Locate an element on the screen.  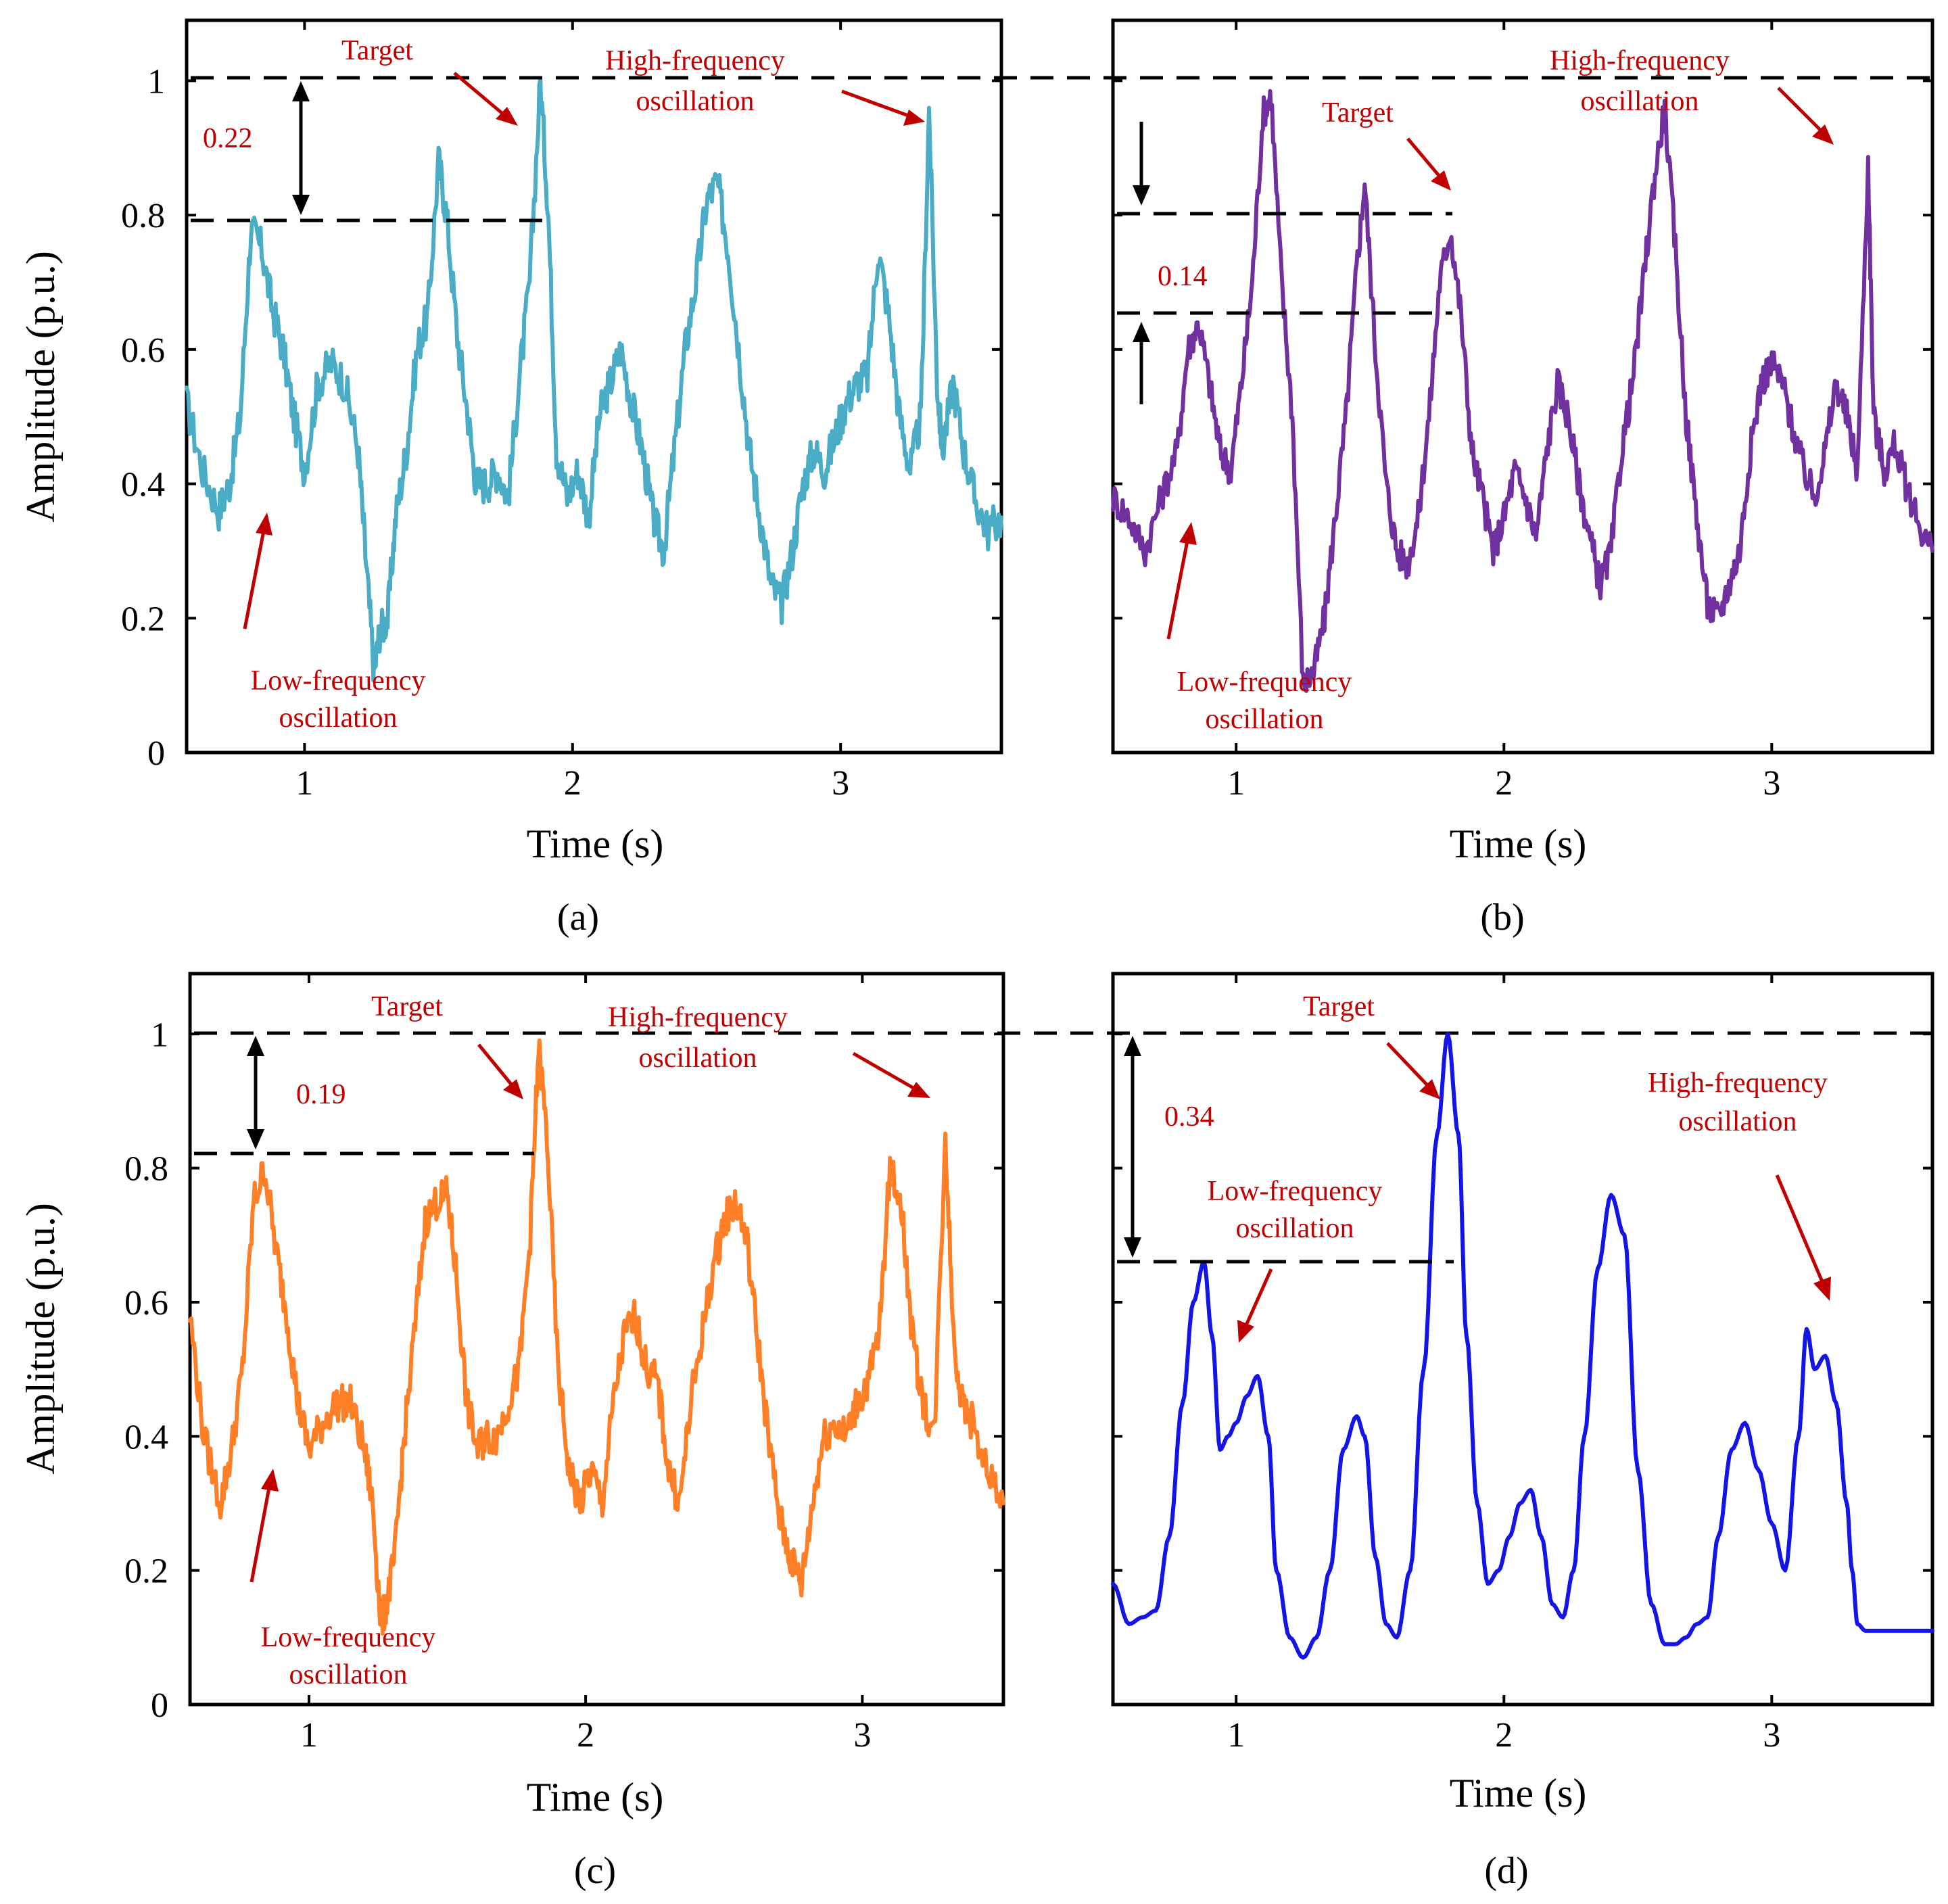
panel-c-xlabel: Time (s) is located at coordinates (595, 1797).